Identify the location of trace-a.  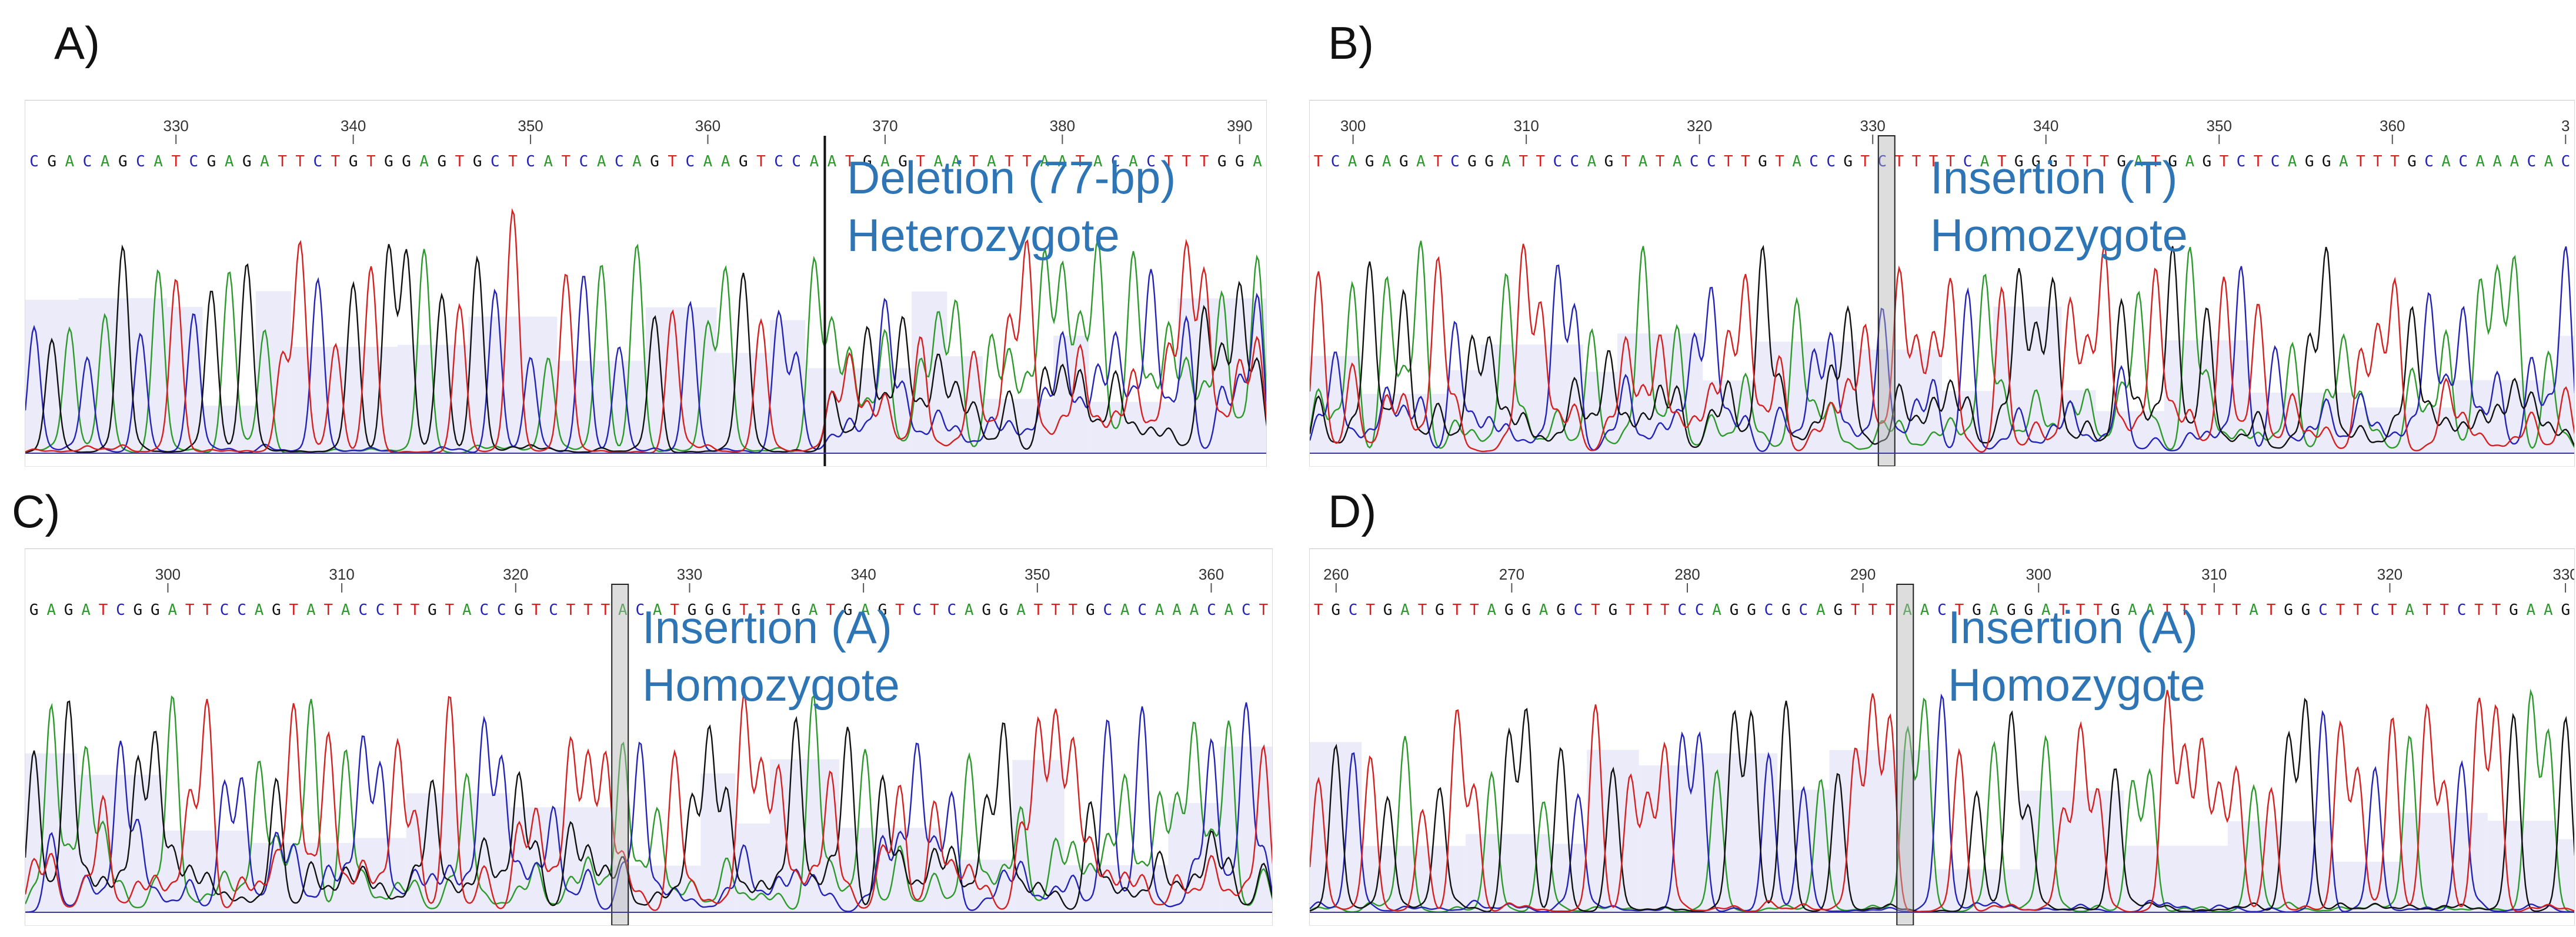
(648, 802).